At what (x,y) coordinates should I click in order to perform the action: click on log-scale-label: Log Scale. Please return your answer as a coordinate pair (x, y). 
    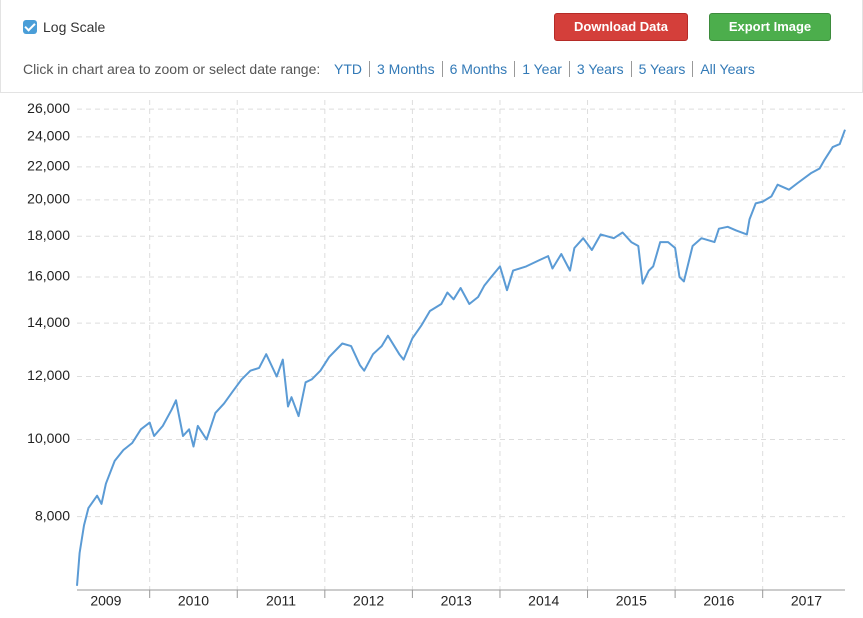
    Looking at the image, I should click on (74, 27).